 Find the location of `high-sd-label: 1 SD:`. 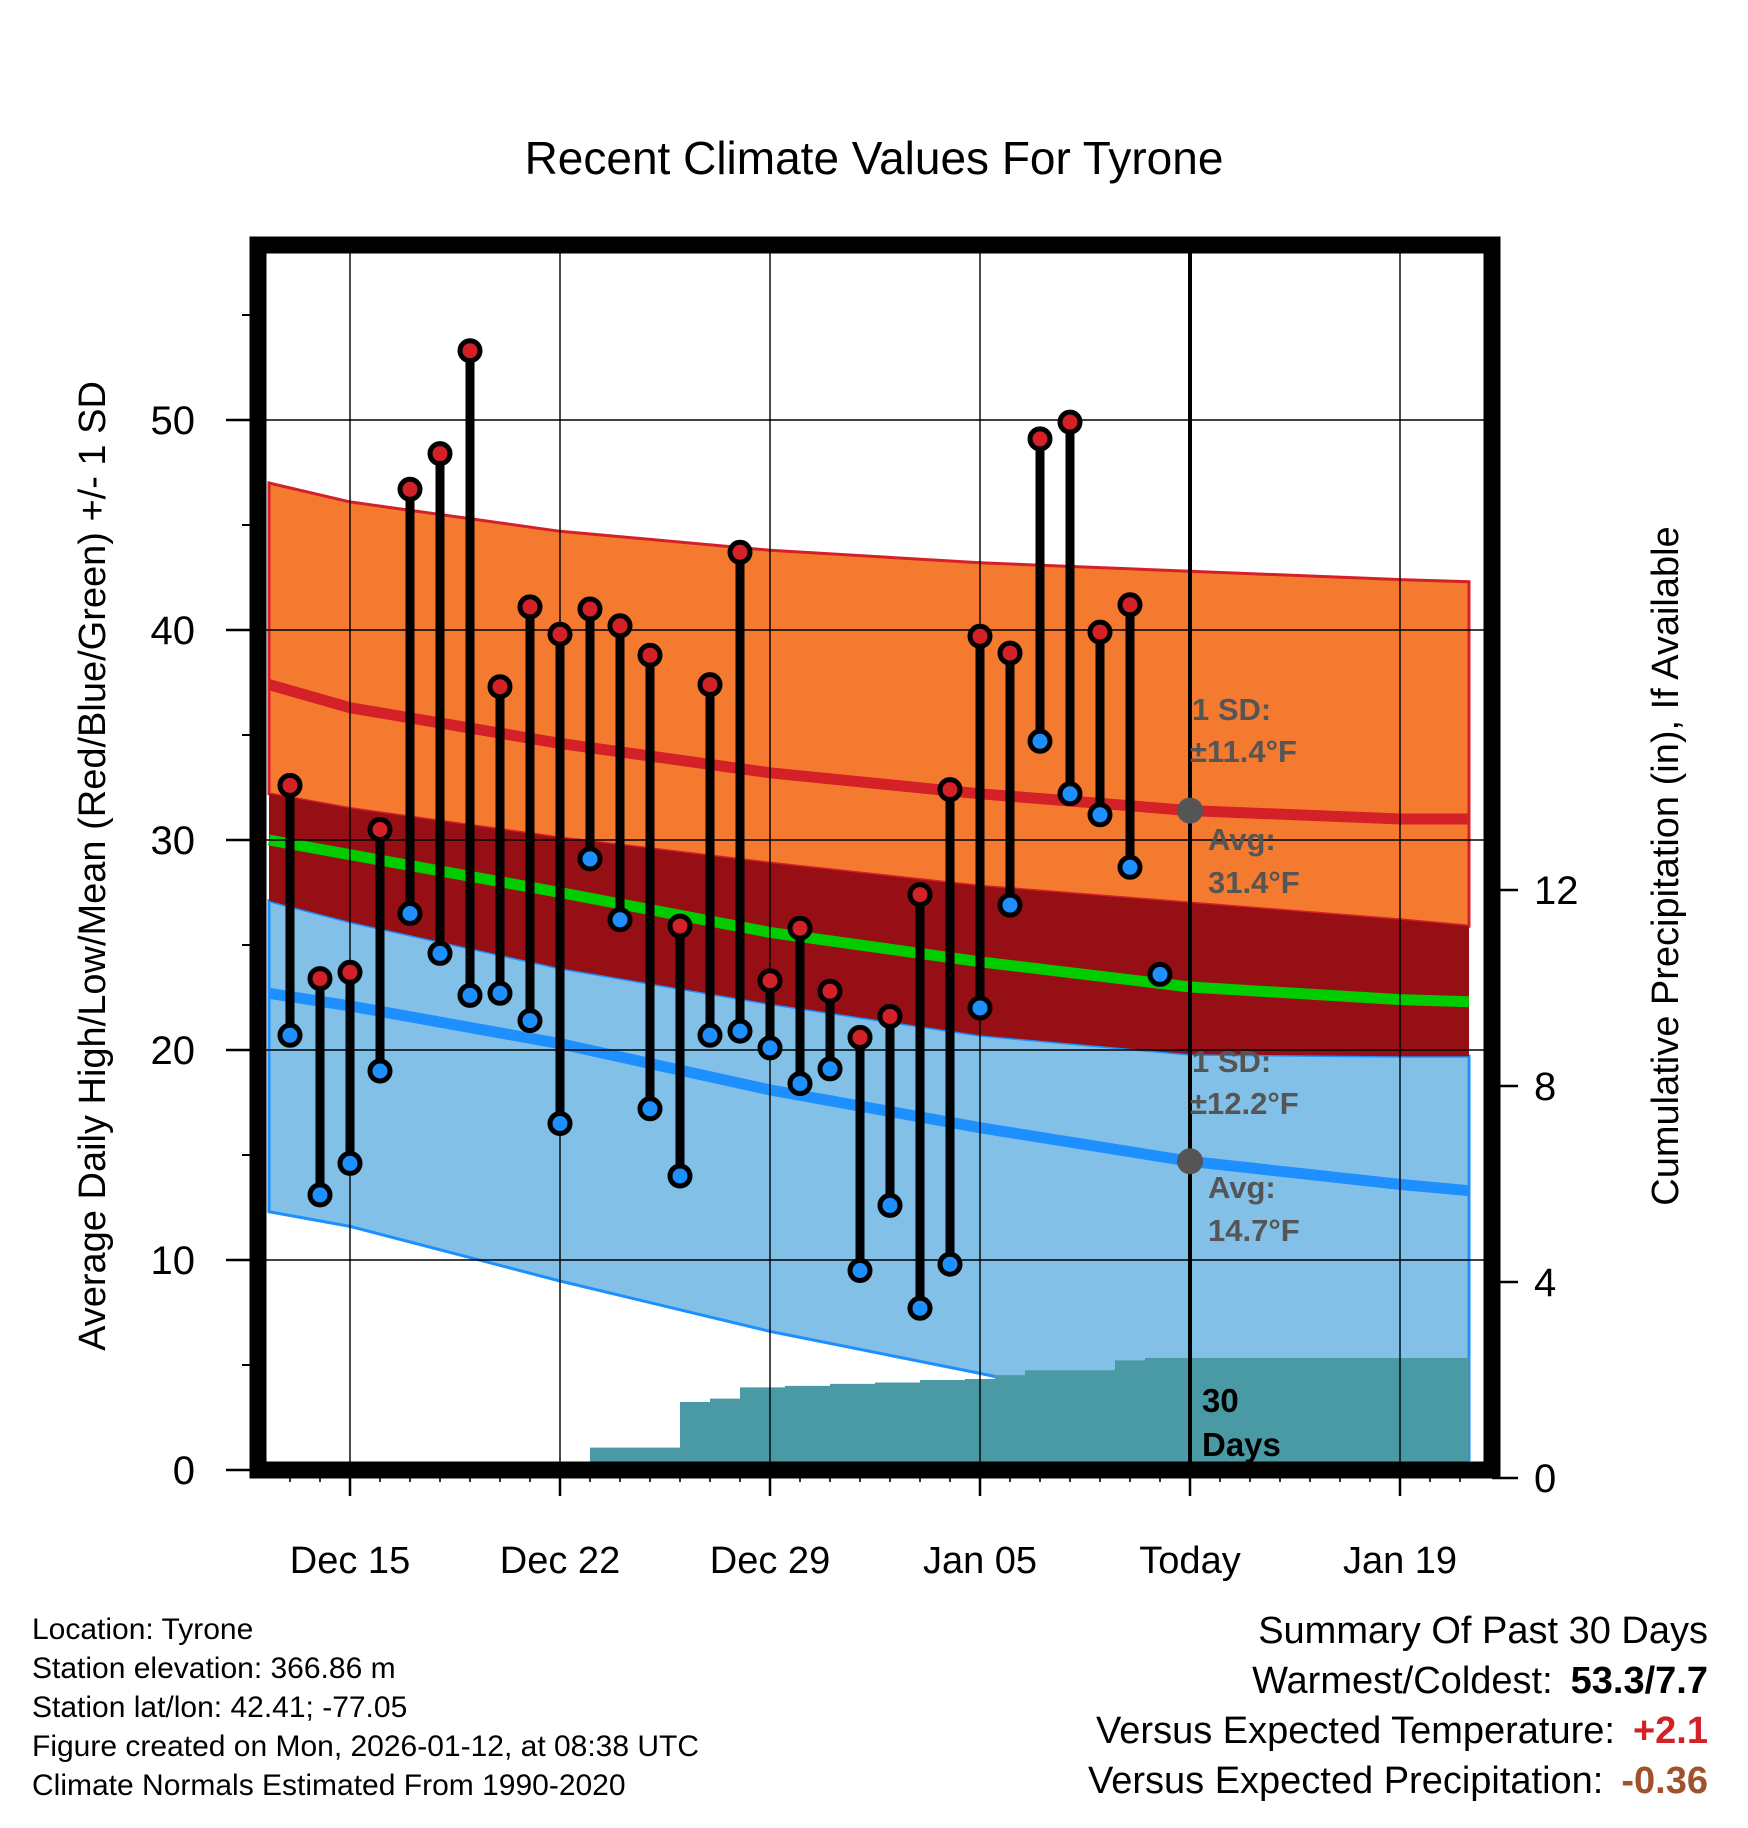

high-sd-label: 1 SD: is located at coordinates (1231, 709).